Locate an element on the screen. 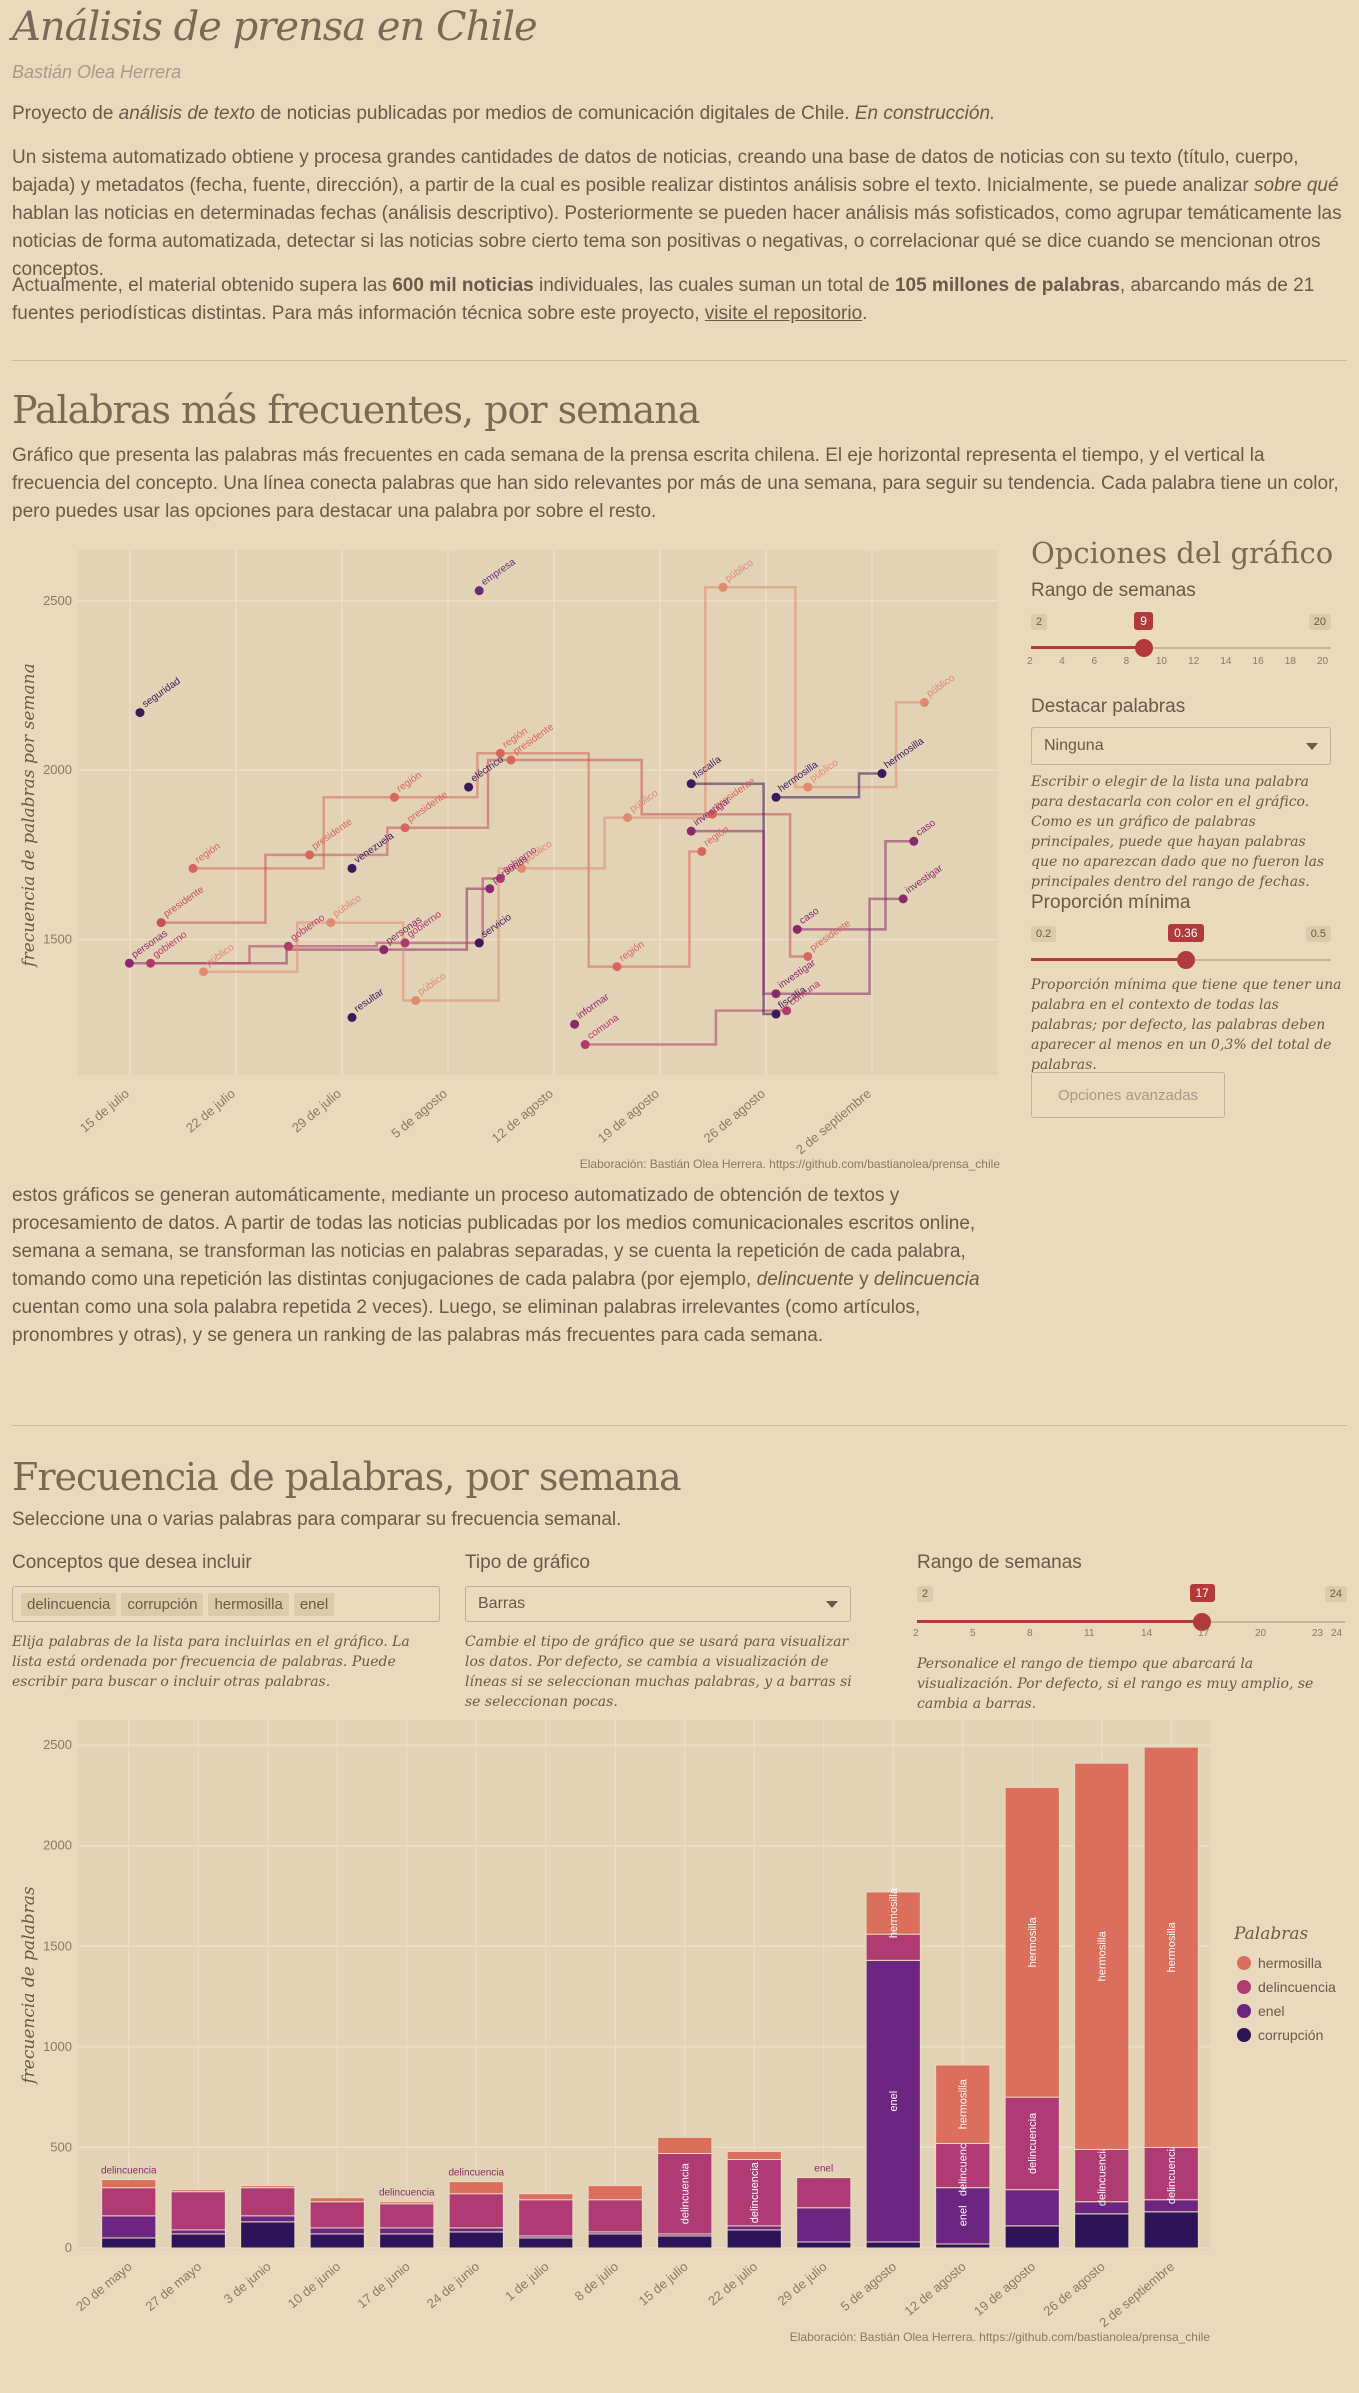 Image resolution: width=1359 pixels, height=2393 pixels. x-tick-label: 24 de junio is located at coordinates (453, 2285).